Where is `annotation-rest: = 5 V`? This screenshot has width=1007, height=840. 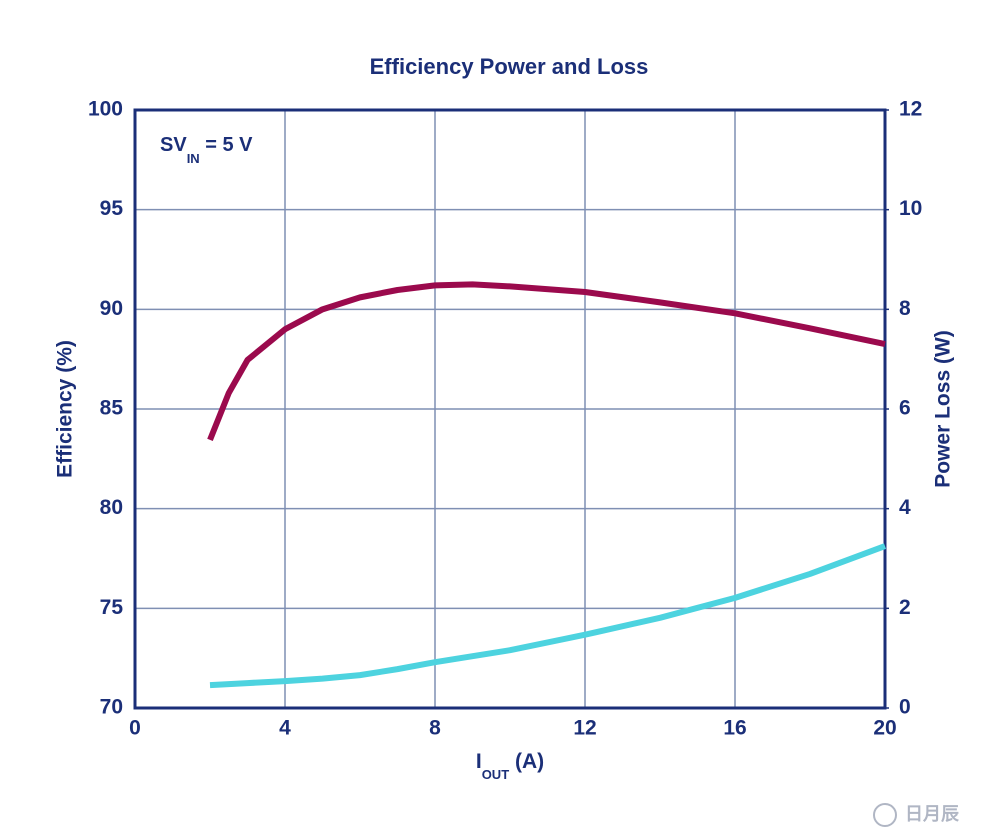 annotation-rest: = 5 V is located at coordinates (226, 145).